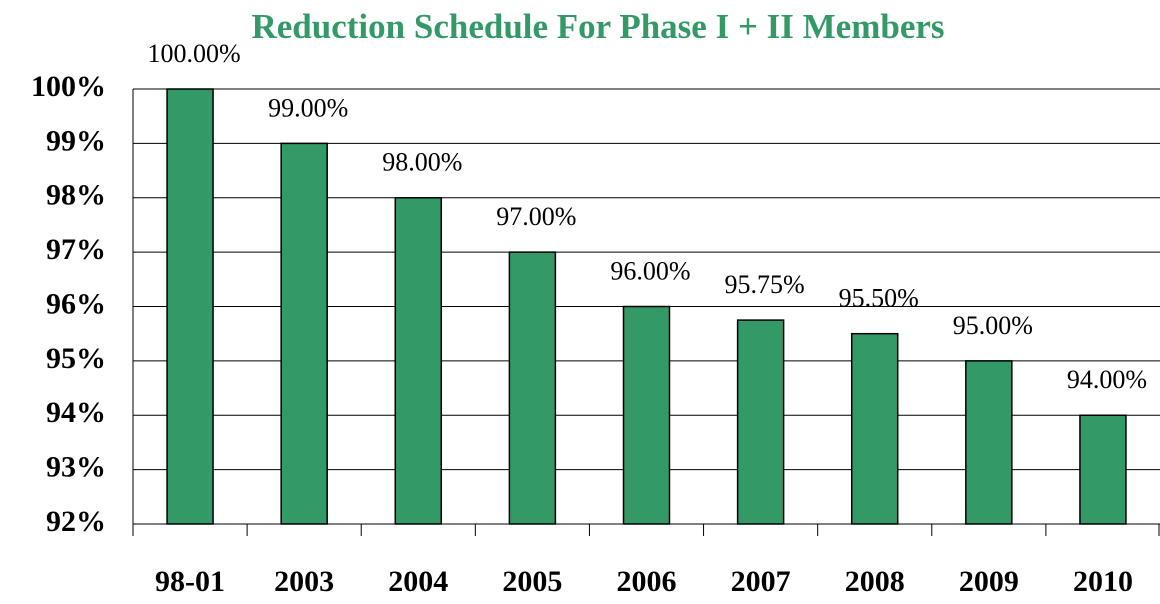  Describe the element at coordinates (308, 107) in the screenshot. I see `data-label: 99.00%` at that location.